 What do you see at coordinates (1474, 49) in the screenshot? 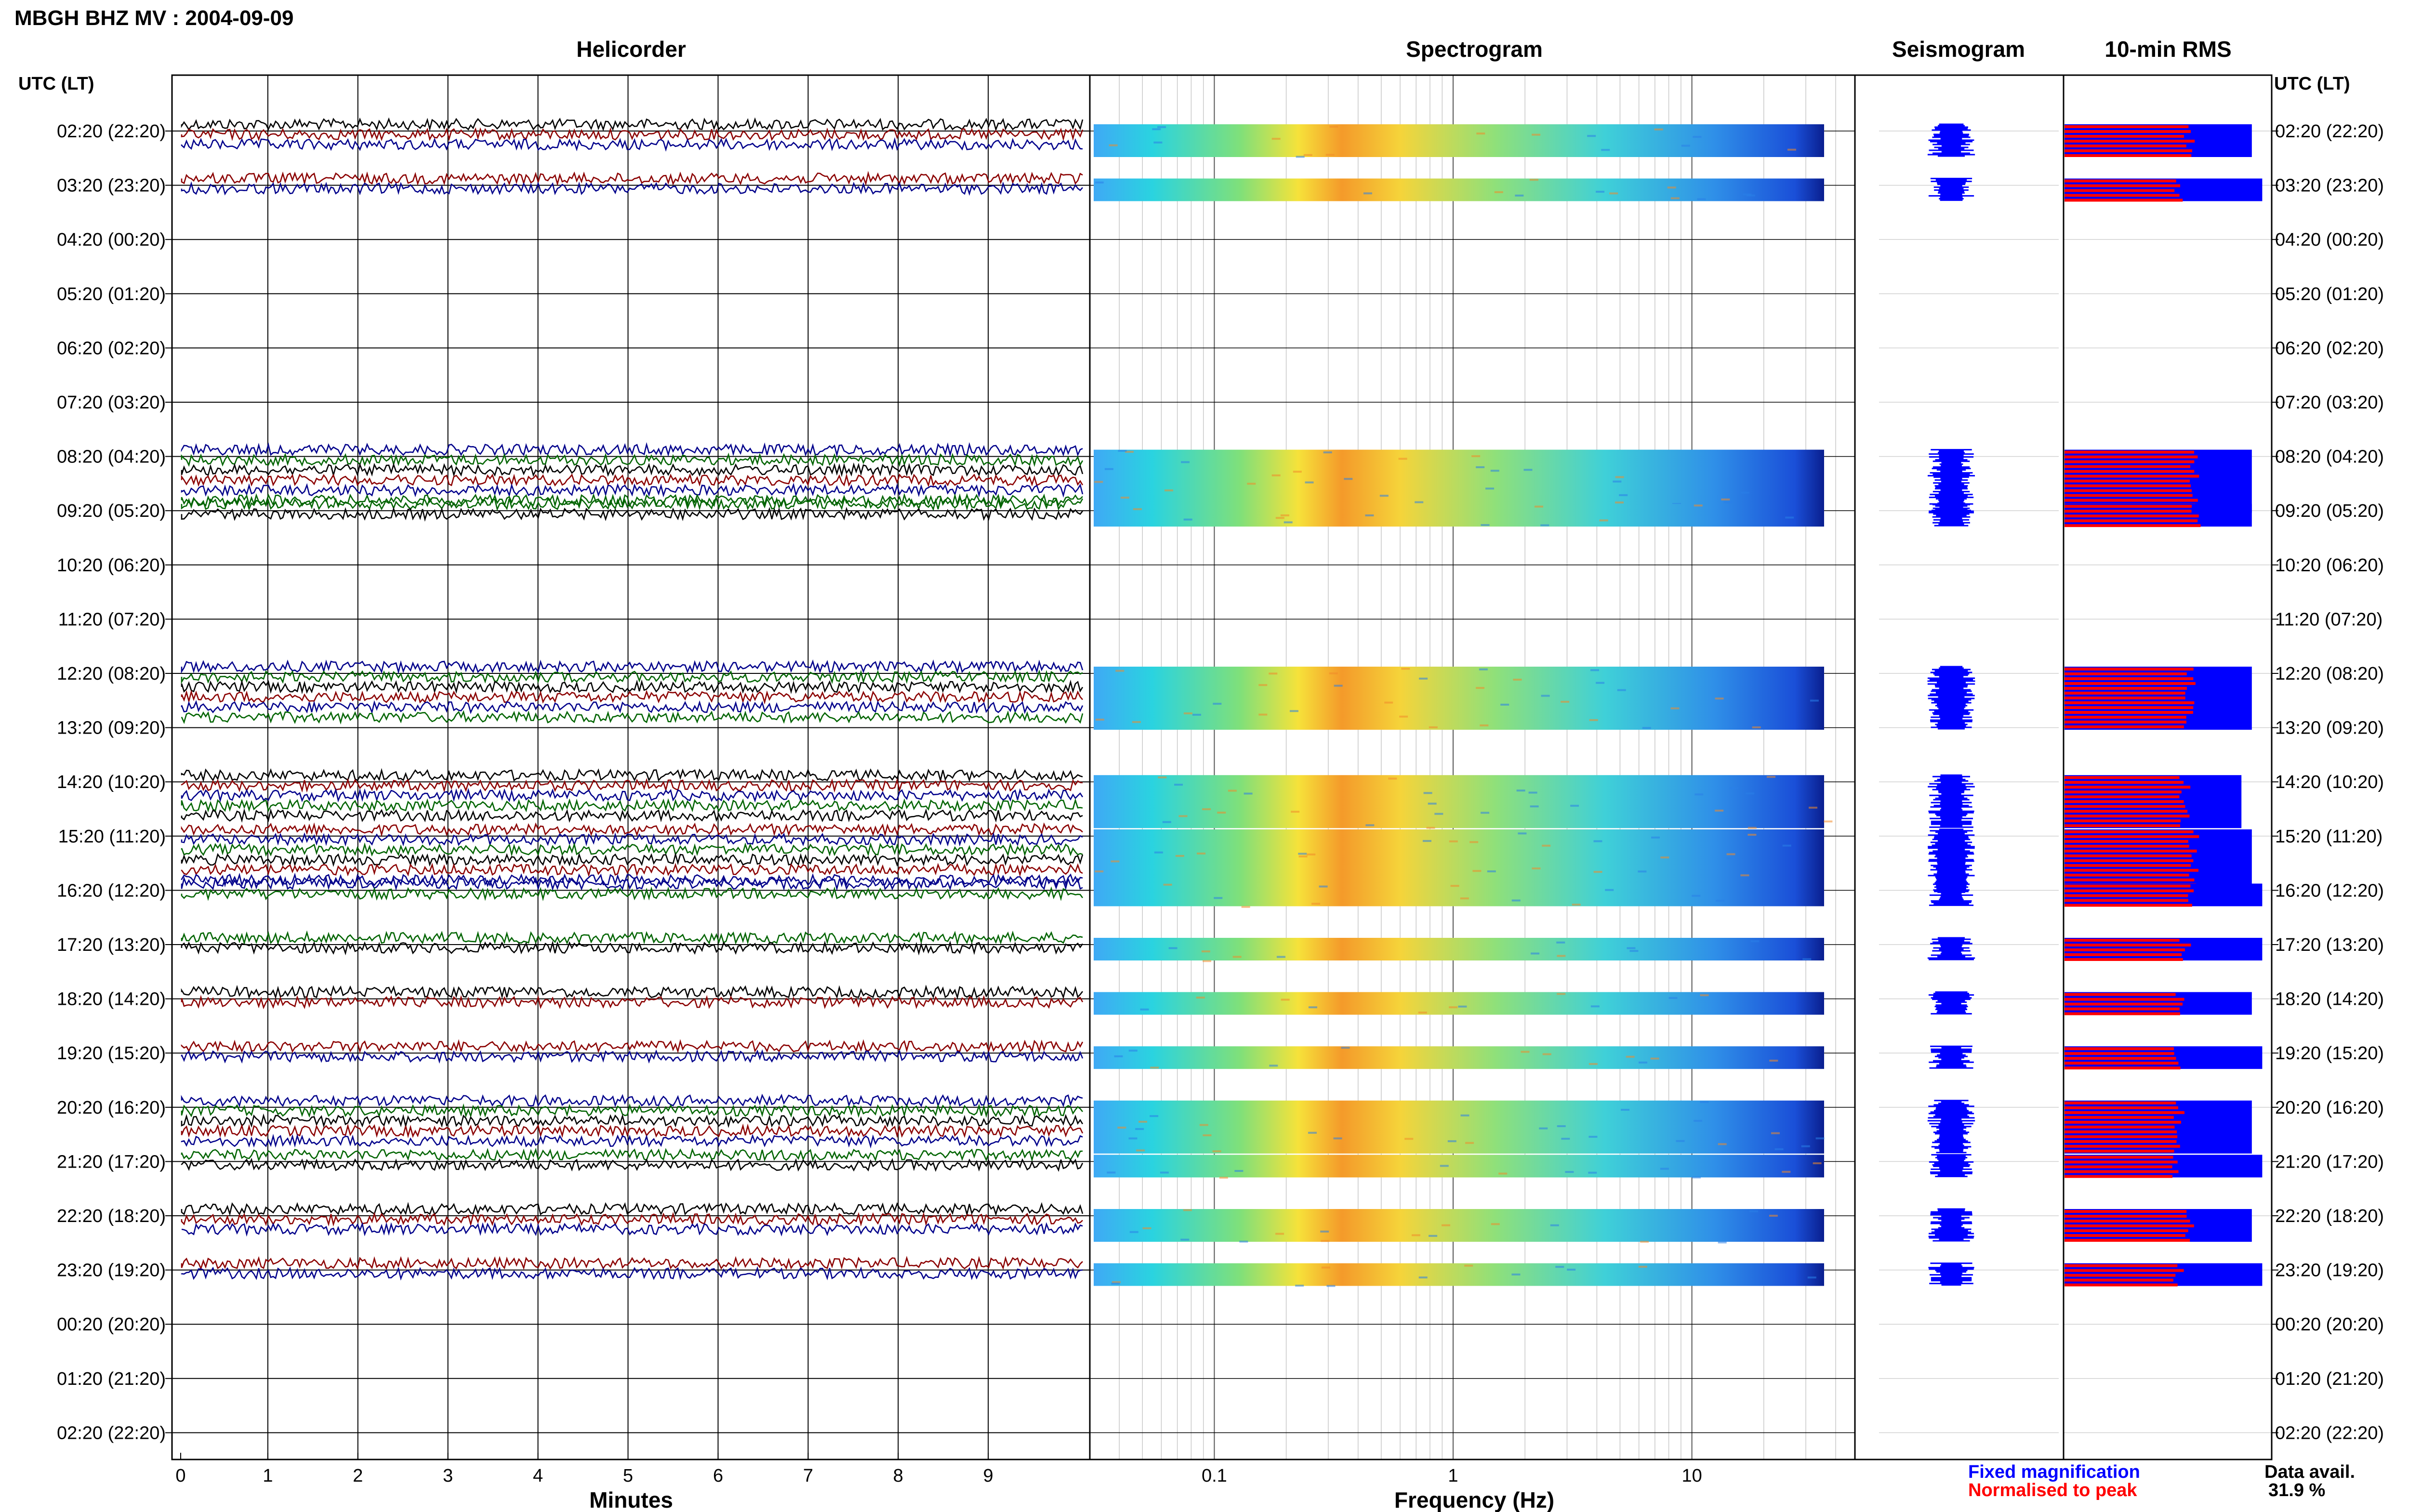
I see `spectrogram-title: Spectrogram` at bounding box center [1474, 49].